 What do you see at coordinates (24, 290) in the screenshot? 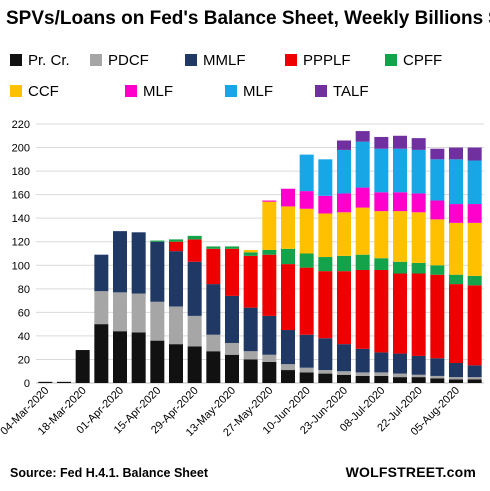
I see `y-tick-label: 80` at bounding box center [24, 290].